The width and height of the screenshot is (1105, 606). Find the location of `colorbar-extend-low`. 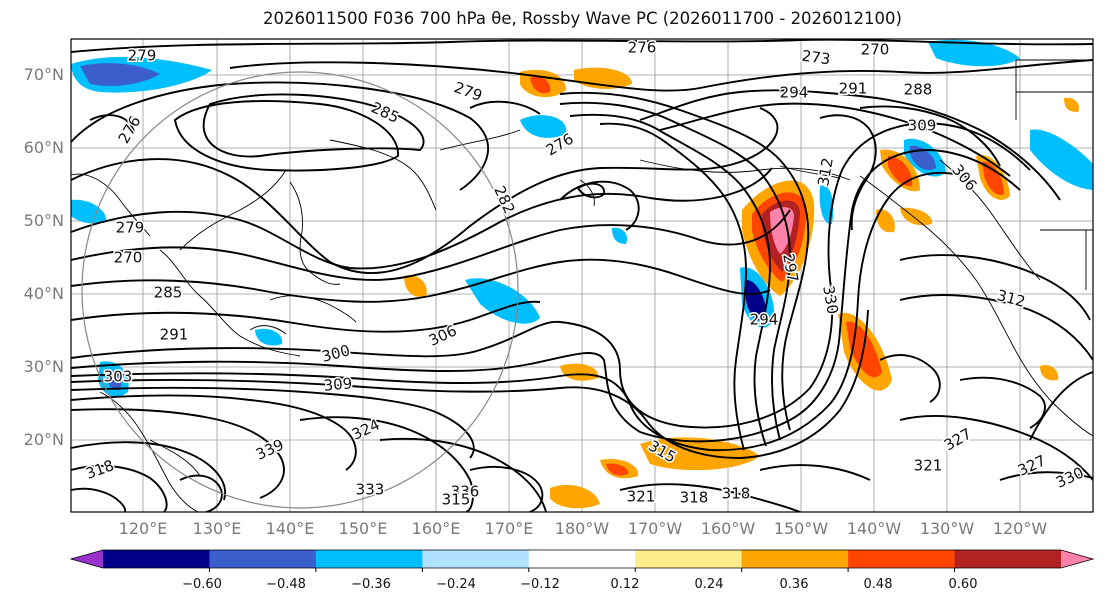

colorbar-extend-low is located at coordinates (87, 559).